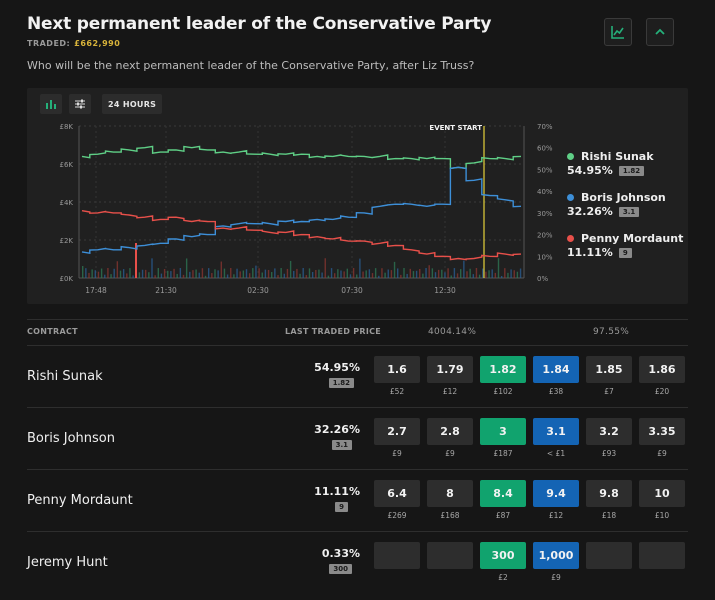 This screenshot has width=715, height=600. Describe the element at coordinates (556, 493) in the screenshot. I see `price-button: 9.4` at that location.